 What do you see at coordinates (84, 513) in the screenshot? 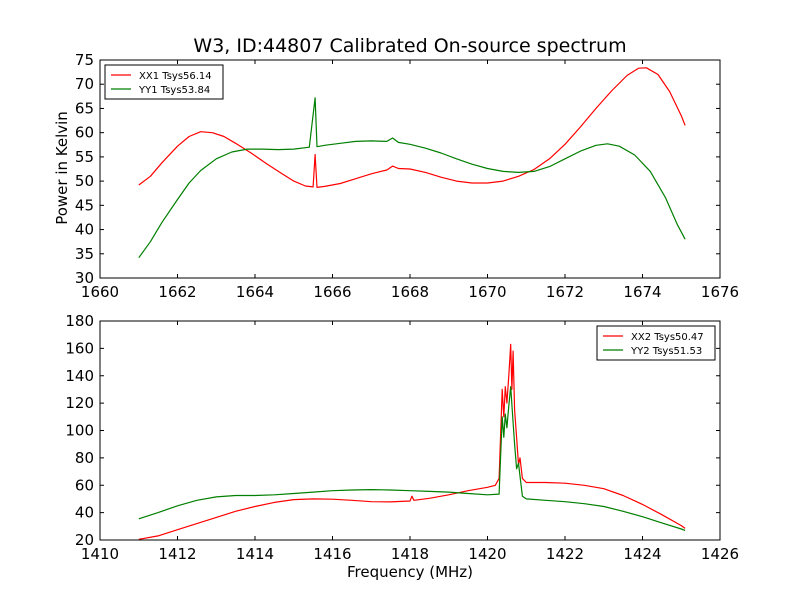
I see `bottom-chart-y-tick-label: 40` at bounding box center [84, 513].